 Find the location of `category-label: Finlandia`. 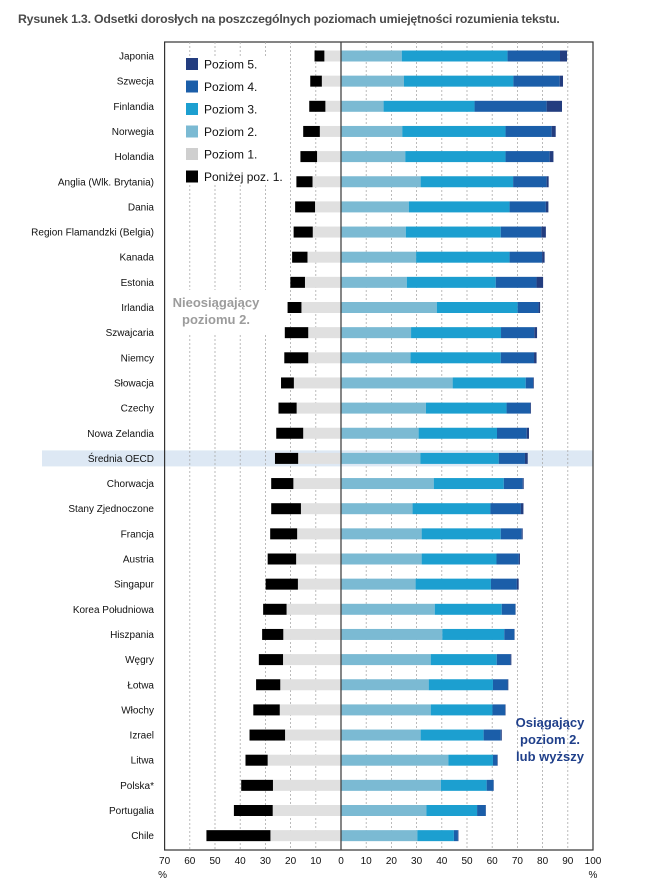

category-label: Finlandia is located at coordinates (133, 107).